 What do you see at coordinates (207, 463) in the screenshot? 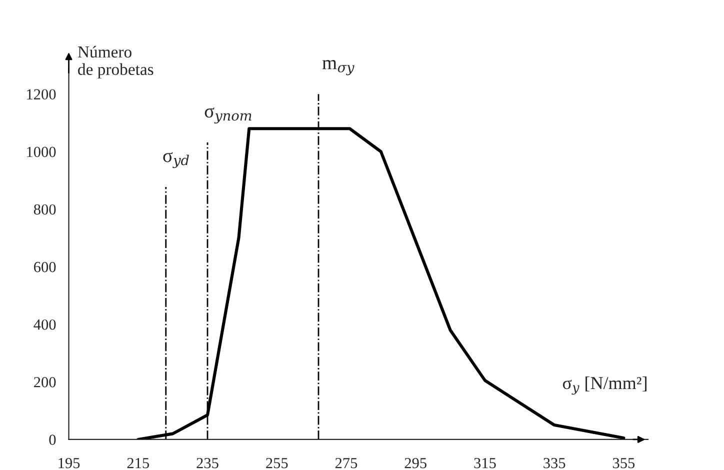
I see `x-tick-label: 235` at bounding box center [207, 463].